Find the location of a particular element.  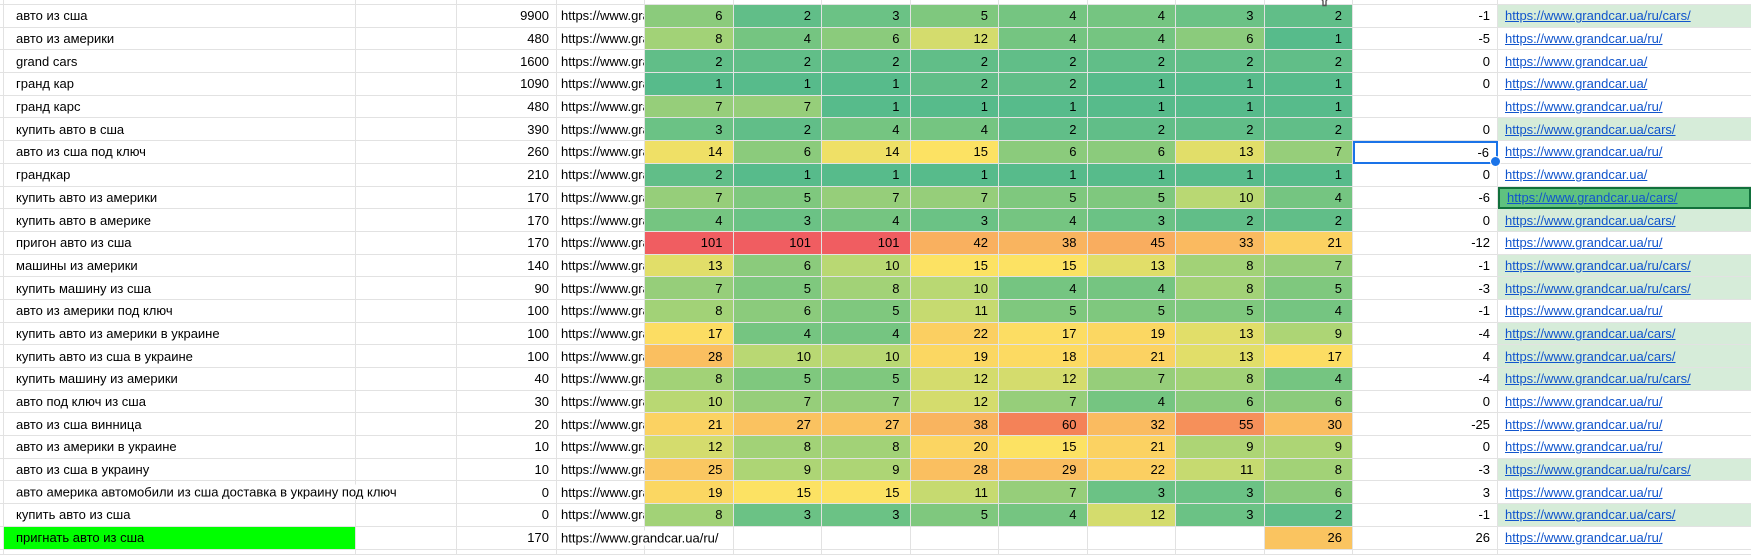

position-cell: 21 is located at coordinates (1308, 243).